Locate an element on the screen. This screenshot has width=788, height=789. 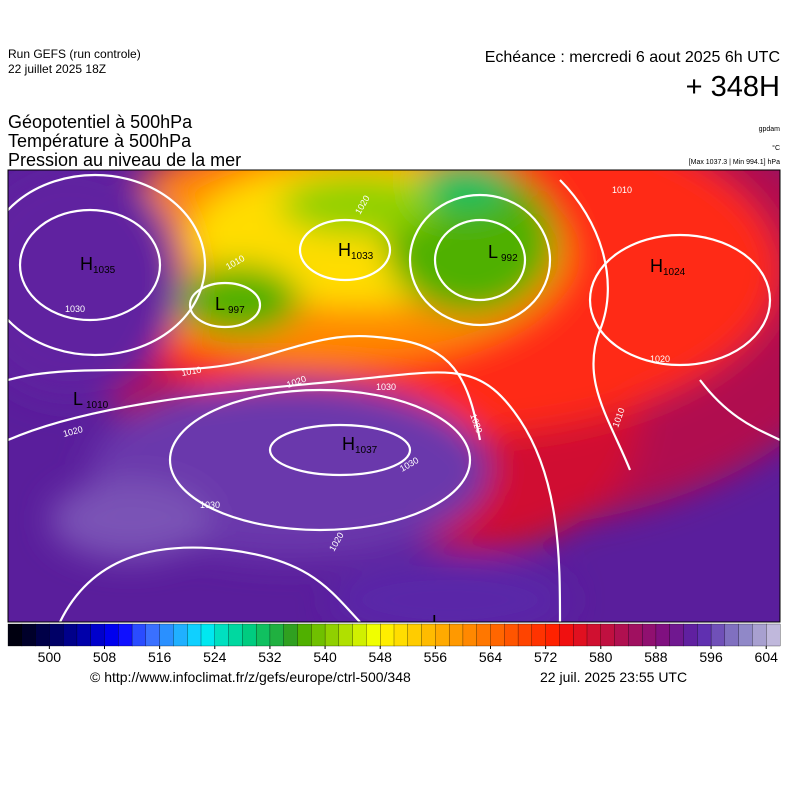
center-value: 992 is located at coordinates (509, 258).